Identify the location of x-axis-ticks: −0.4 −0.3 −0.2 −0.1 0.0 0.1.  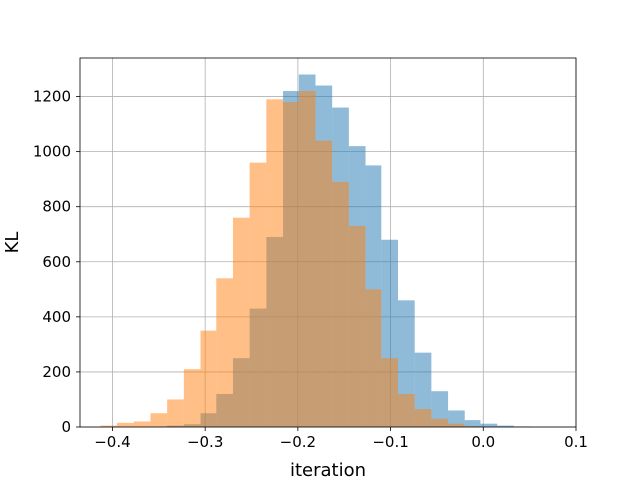
(341, 439).